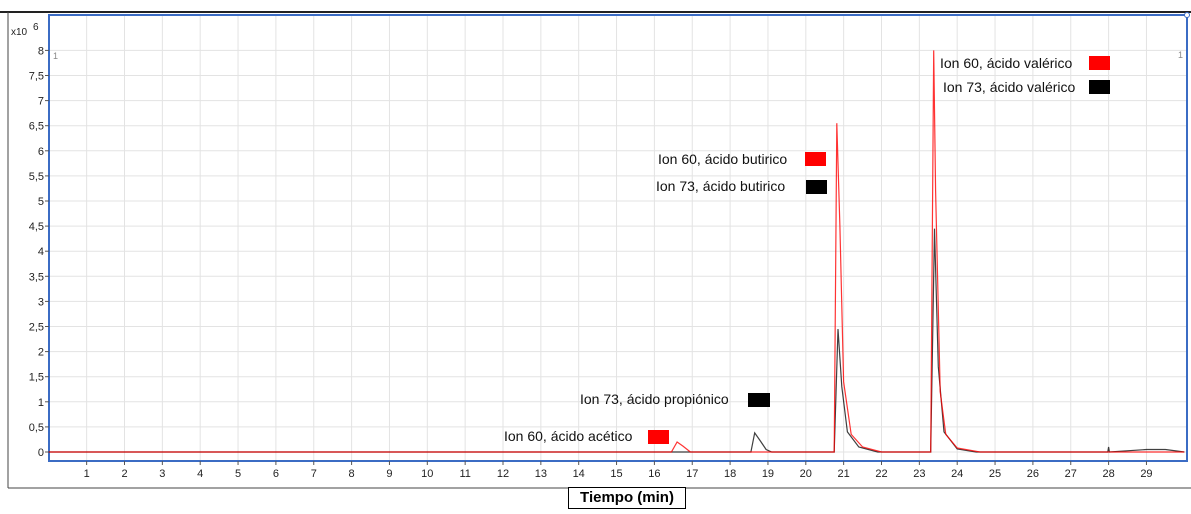  I want to click on y-tick-label: 6, so click(41, 152).